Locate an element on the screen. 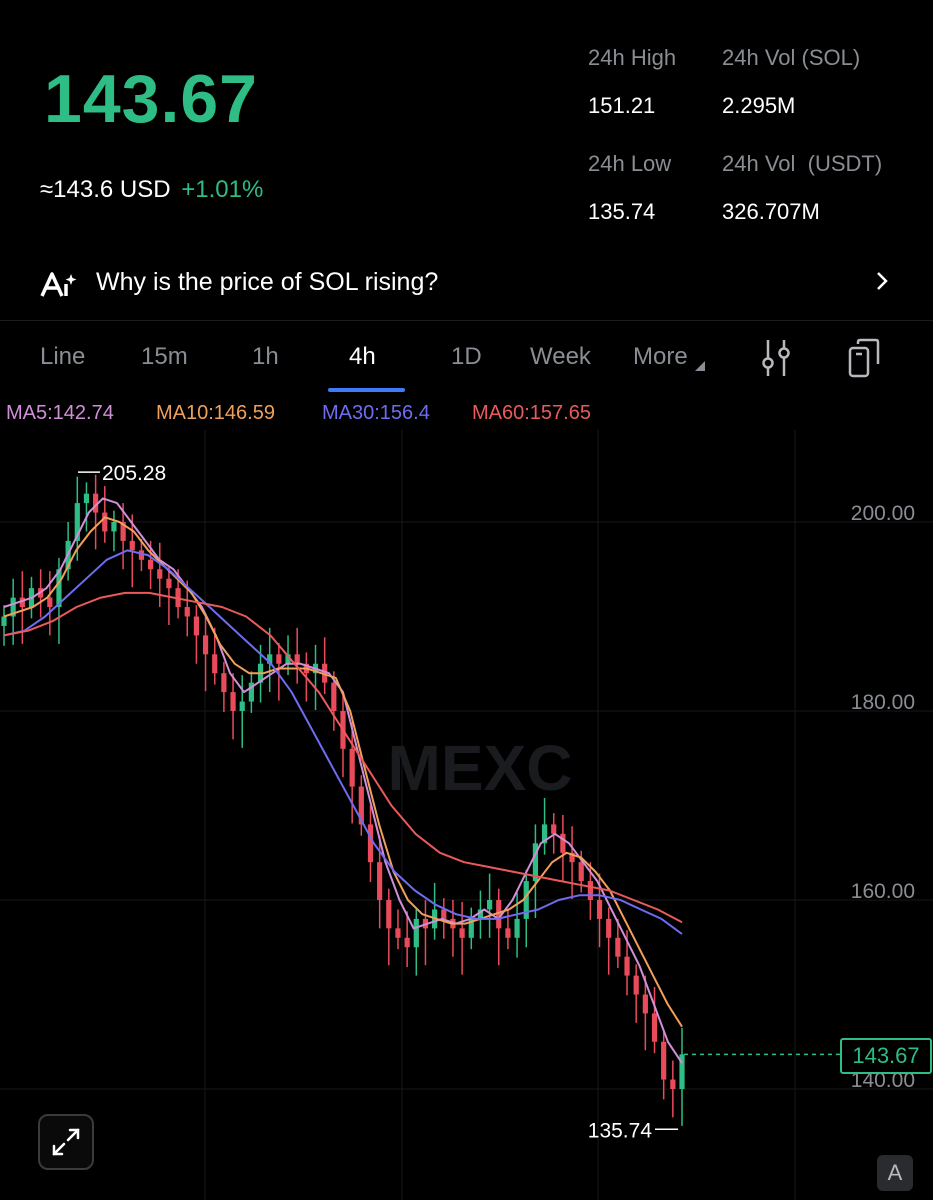  ma10-legend: MA10:146.59 is located at coordinates (215, 413).